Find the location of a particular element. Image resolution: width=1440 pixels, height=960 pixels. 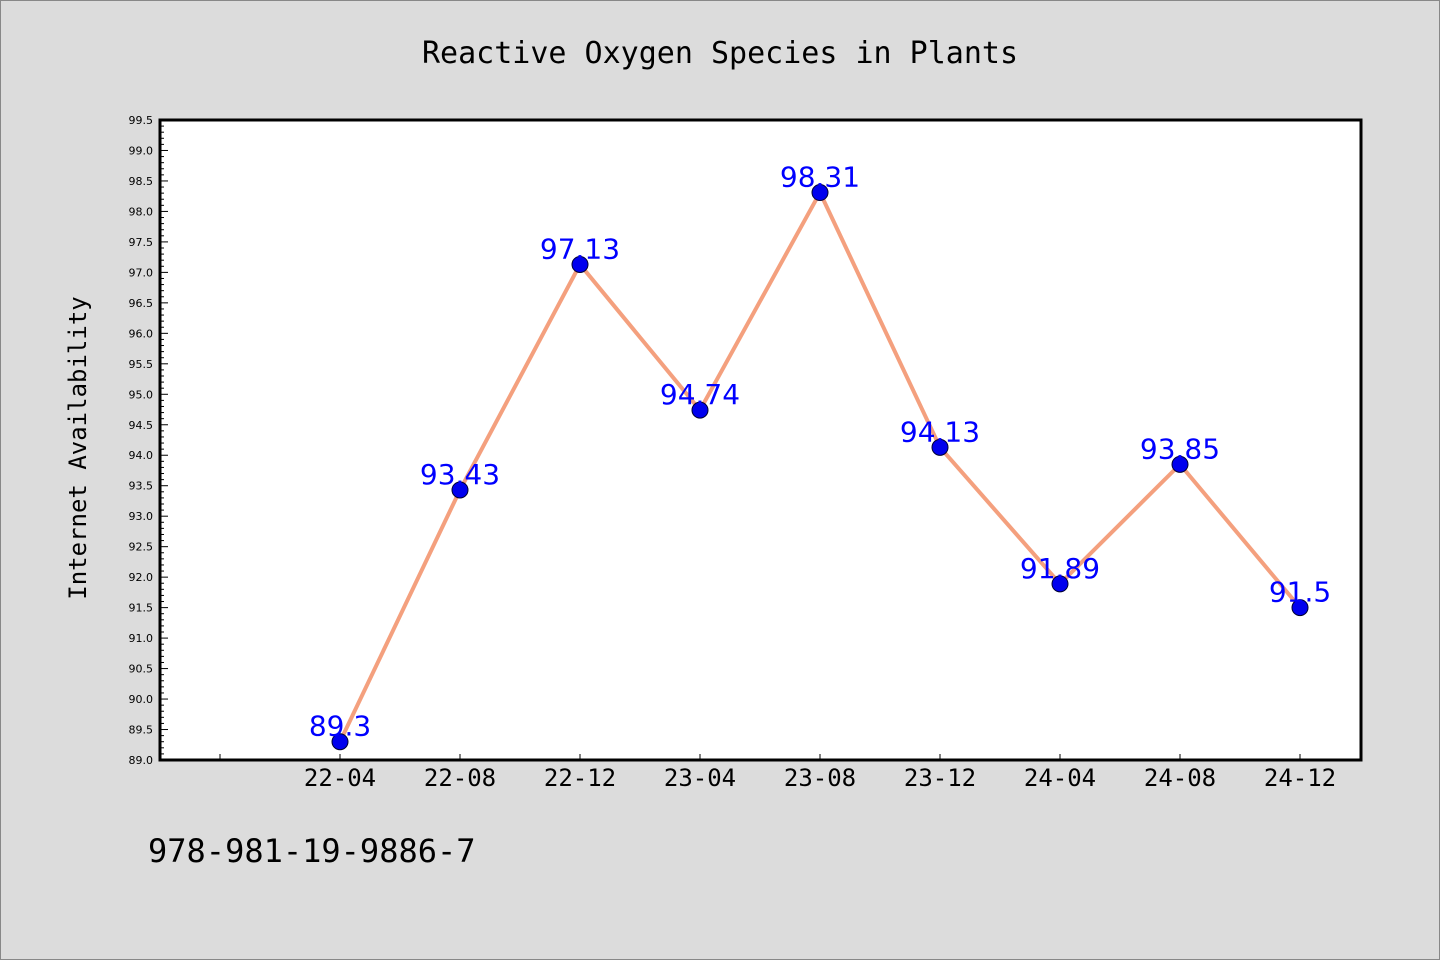

y-tick-label: 92.5 is located at coordinates (141, 547).